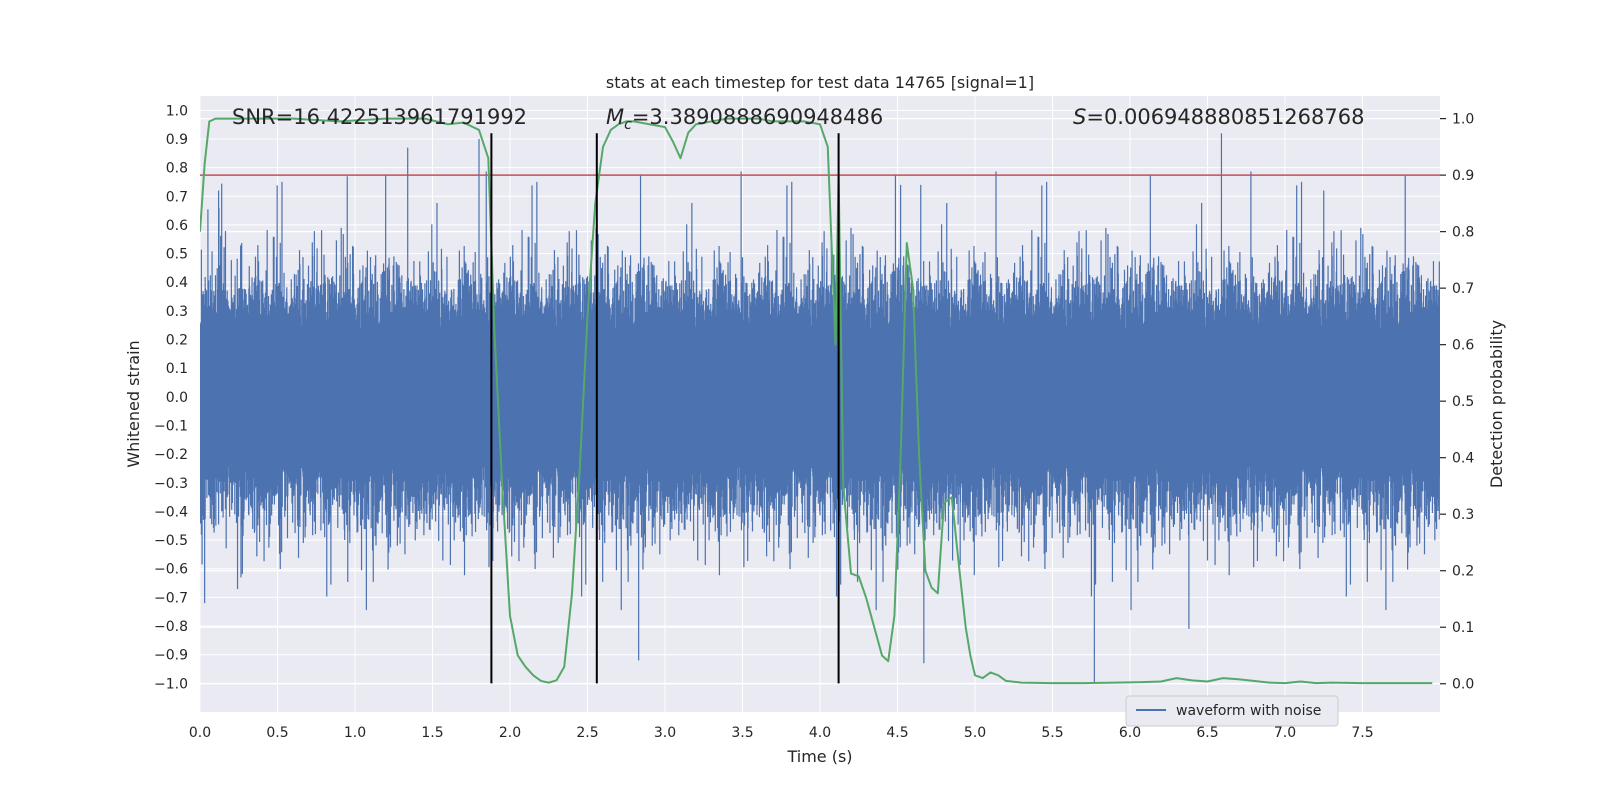 The width and height of the screenshot is (1600, 800). I want to click on x-tick-label-12: 6.0, so click(1130, 733).